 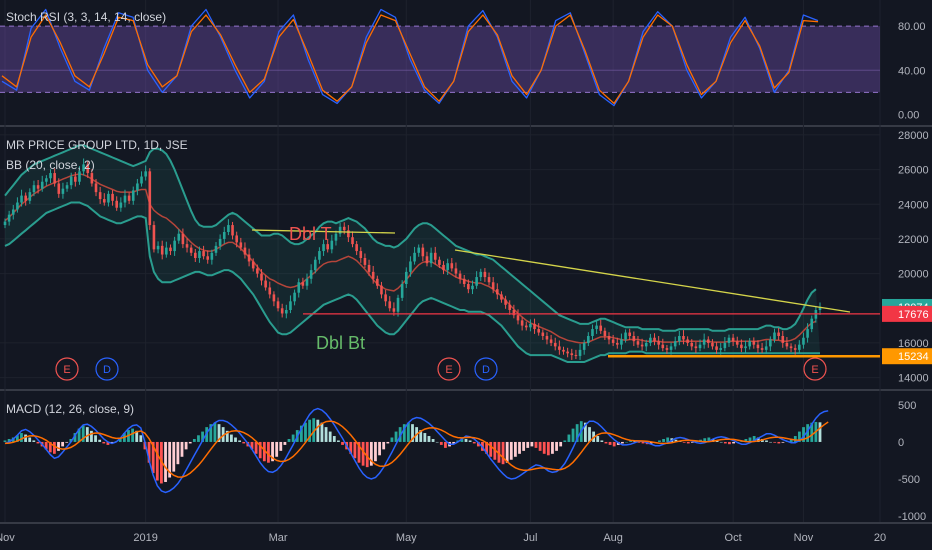 I want to click on signal-line, so click(x=416, y=449).